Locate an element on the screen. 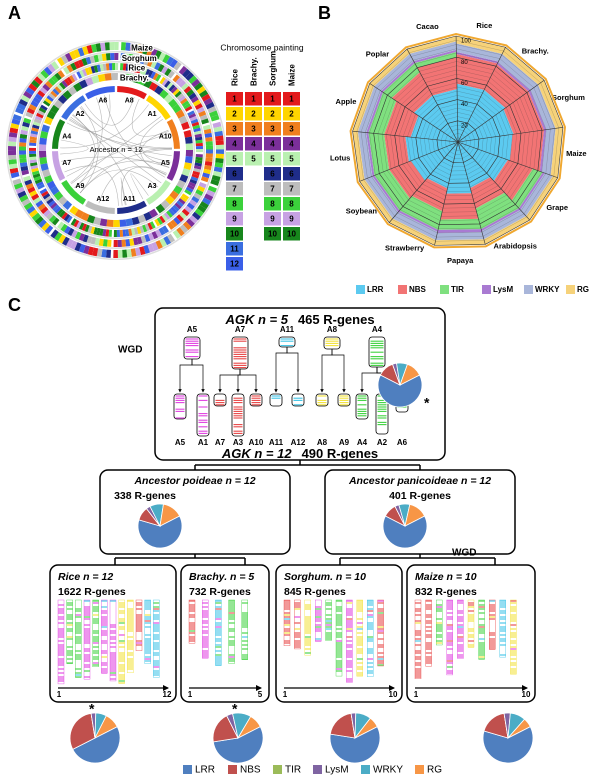 Image resolution: width=600 pixels, height=779 pixels. species-genes: 832 R-genes is located at coordinates (446, 592).